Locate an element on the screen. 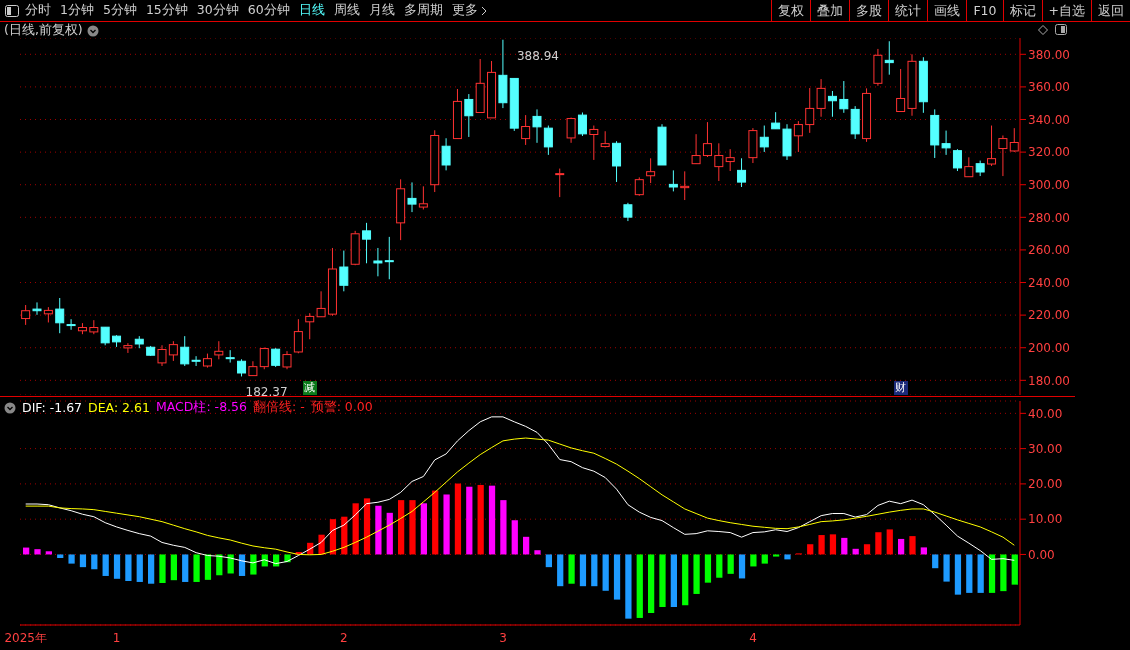  text: 30分钟 is located at coordinates (217, 10).